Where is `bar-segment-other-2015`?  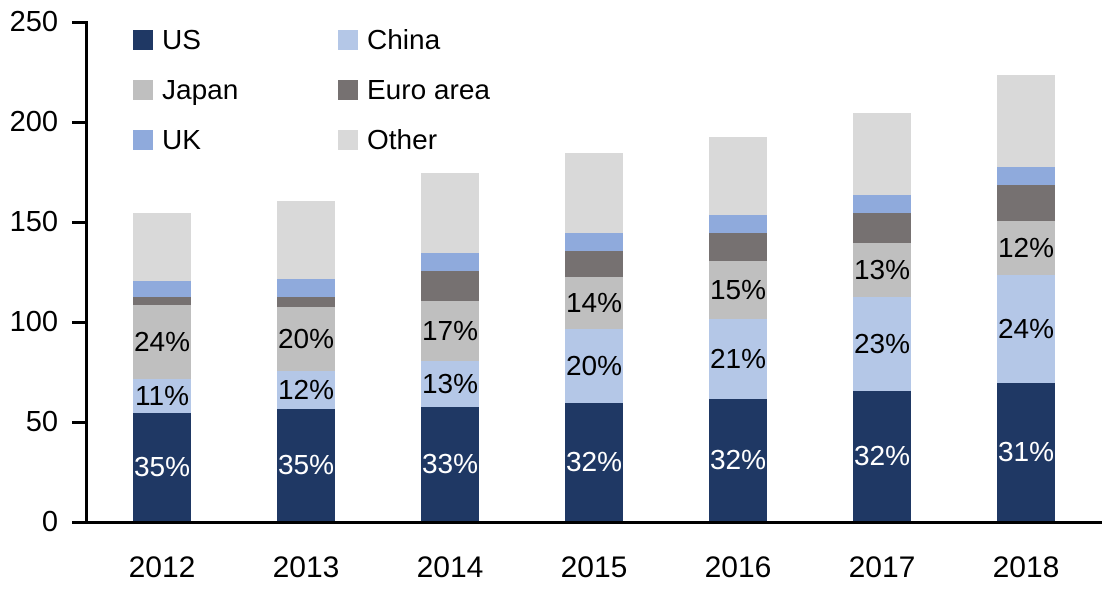
bar-segment-other-2015 is located at coordinates (594, 193).